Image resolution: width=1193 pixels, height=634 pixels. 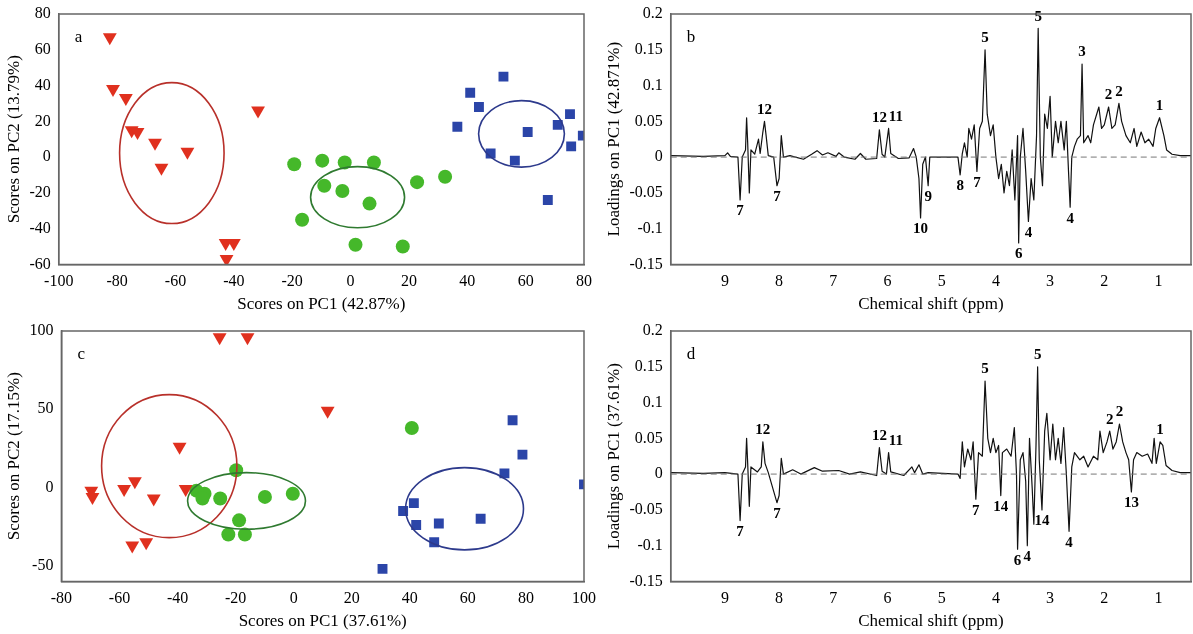 What do you see at coordinates (41, 330) in the screenshot?
I see `y-tick-label: 100` at bounding box center [41, 330].